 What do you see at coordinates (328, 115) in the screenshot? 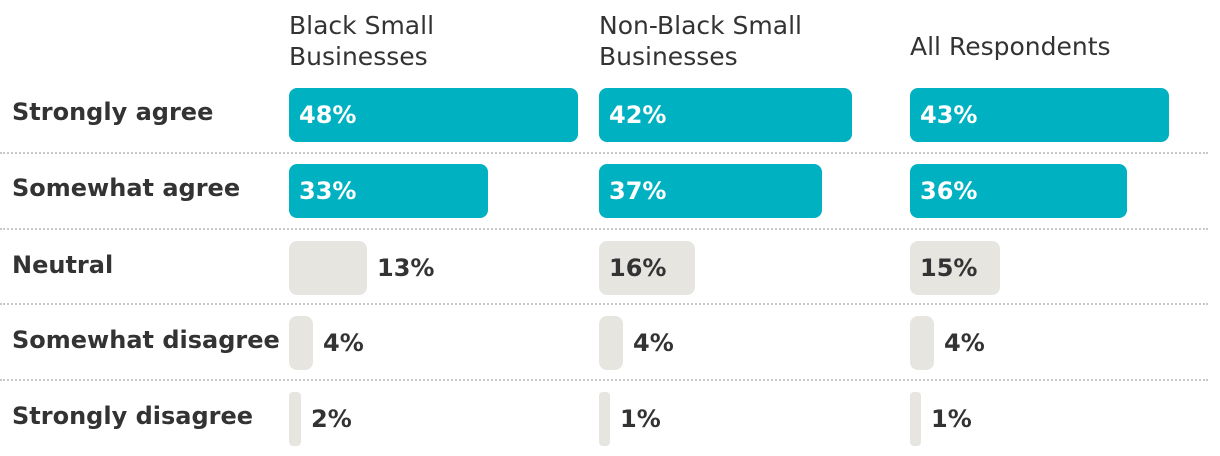
I see `data-label-black-small-businesses-strongly-agree: 48%` at bounding box center [328, 115].